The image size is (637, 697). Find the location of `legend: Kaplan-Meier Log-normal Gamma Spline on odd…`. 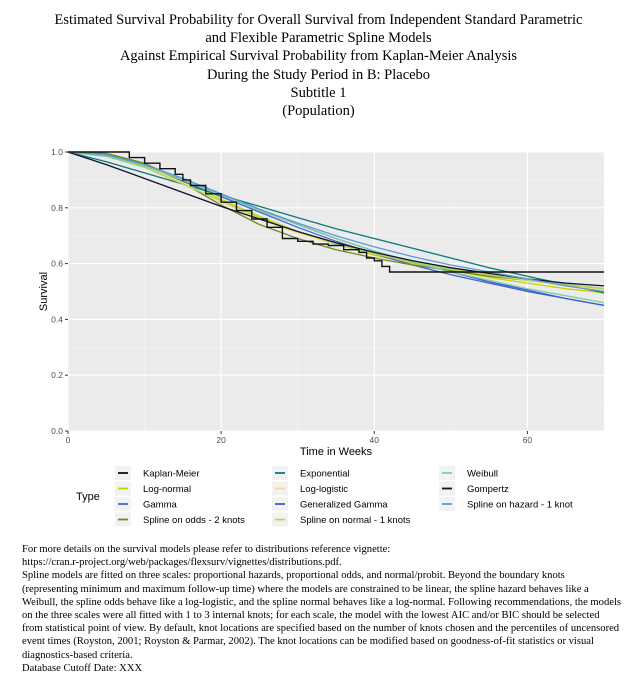

legend: Kaplan-Meier Log-normal Gamma Spline on odd… is located at coordinates (344, 496).